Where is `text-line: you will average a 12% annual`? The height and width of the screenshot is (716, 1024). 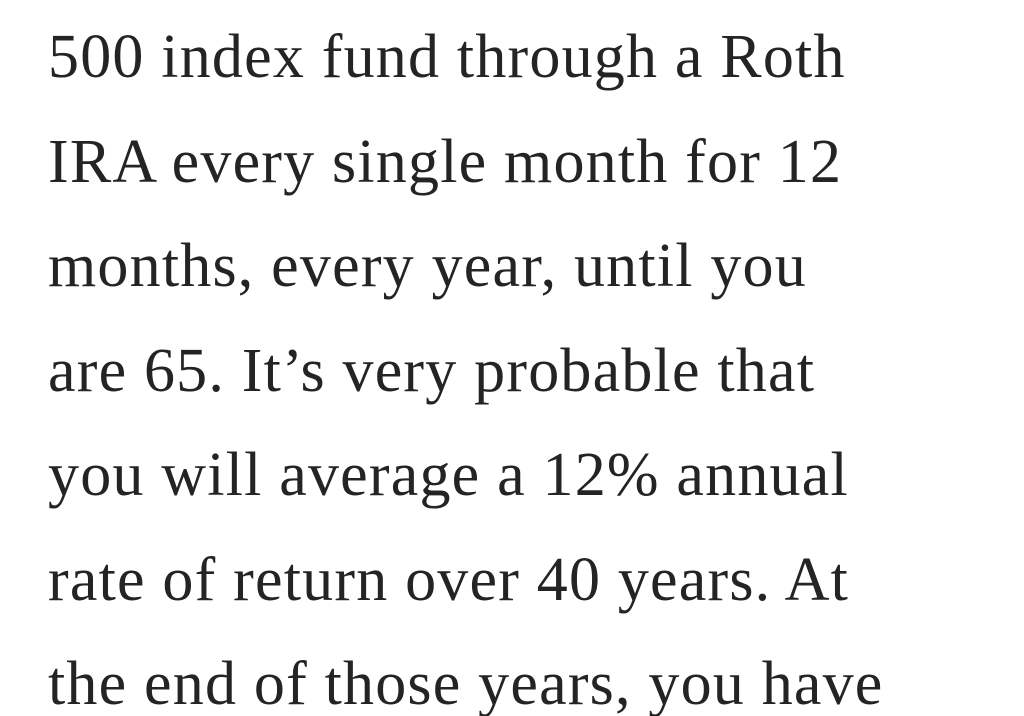 text-line: you will average a 12% annual is located at coordinates (448, 475).